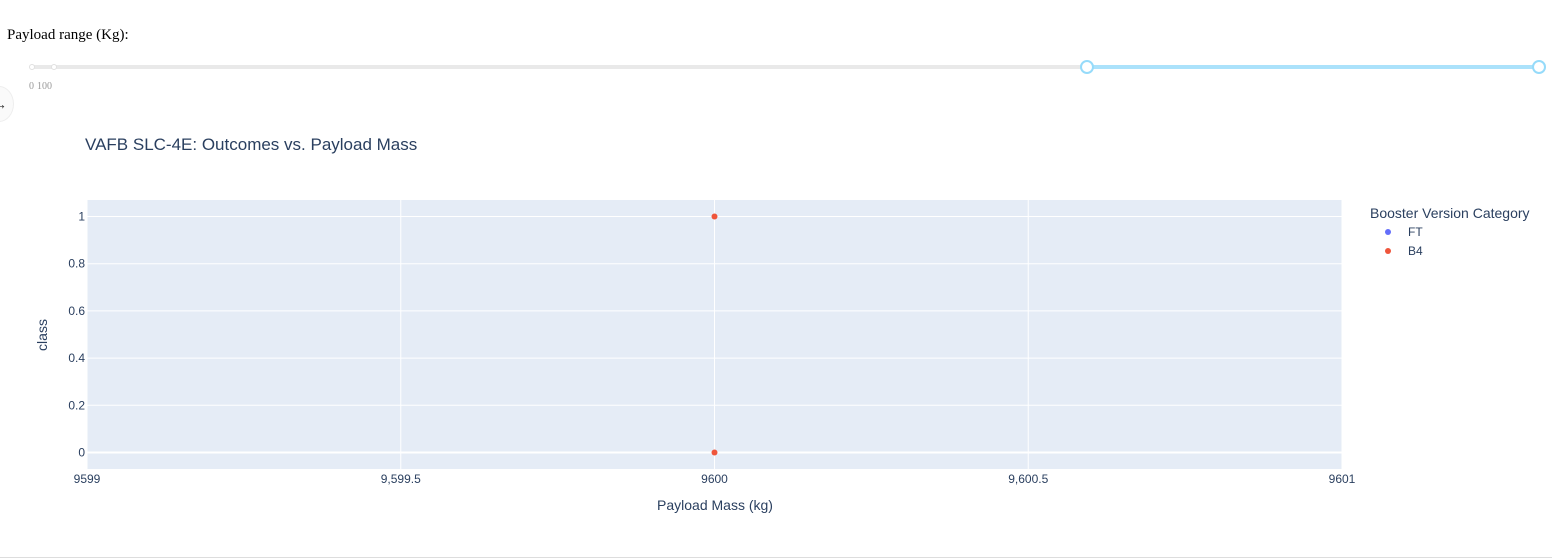  What do you see at coordinates (1388, 232) in the screenshot?
I see `legend-marker-ft` at bounding box center [1388, 232].